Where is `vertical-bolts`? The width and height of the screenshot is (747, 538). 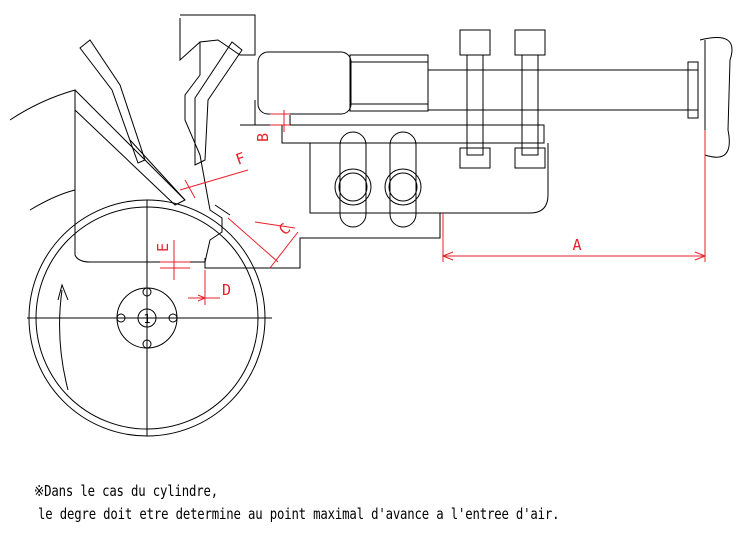 vertical-bolts is located at coordinates (502, 99).